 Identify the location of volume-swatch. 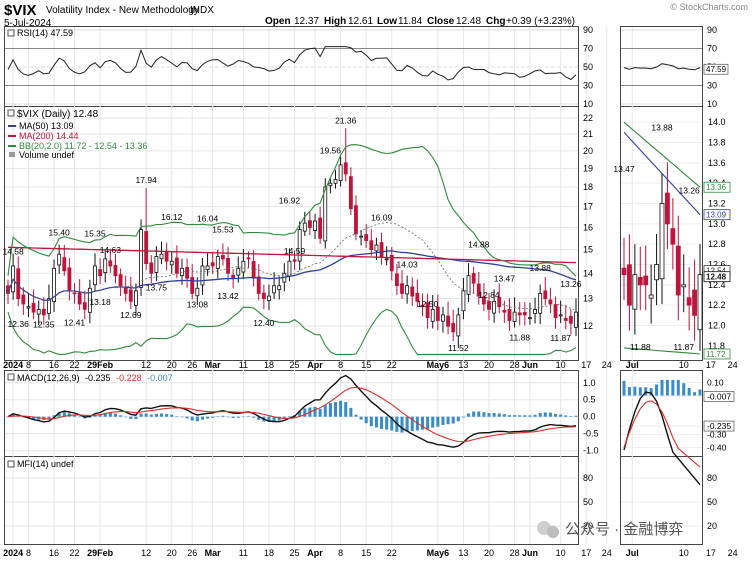
(12, 154).